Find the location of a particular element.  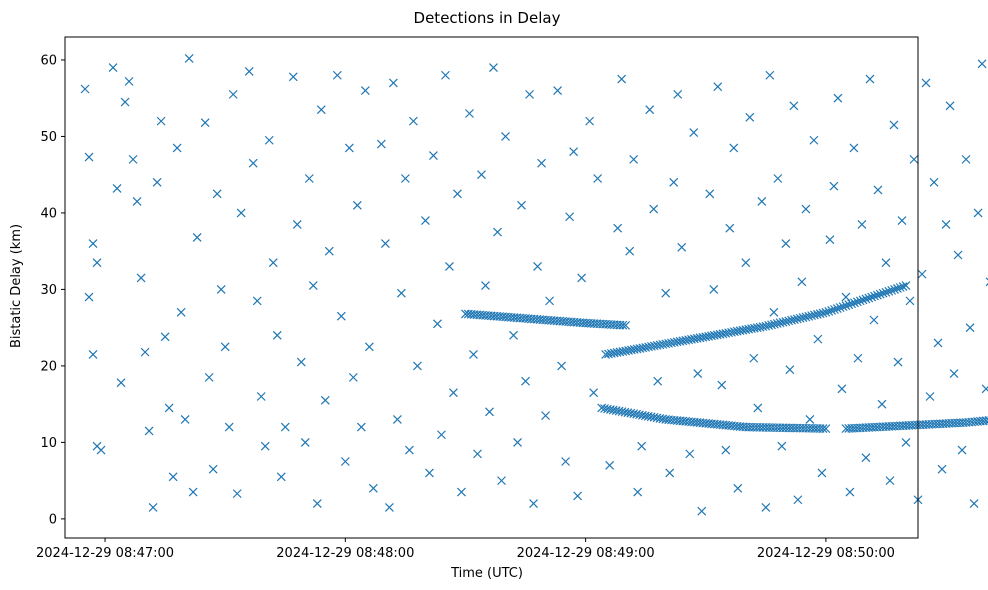

y-tick-label: 60 is located at coordinates (48, 60).